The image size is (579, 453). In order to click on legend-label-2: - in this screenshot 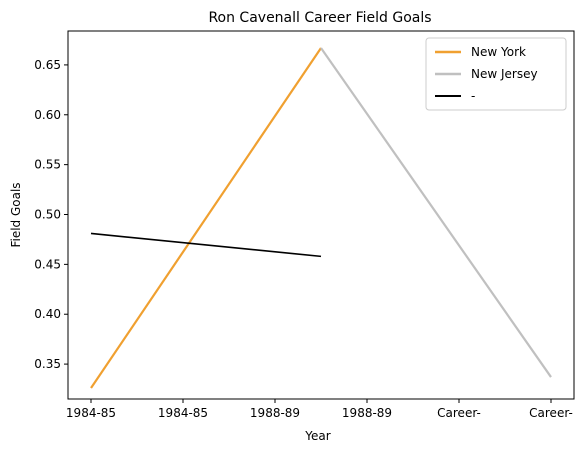, I will do `click(473, 96)`.